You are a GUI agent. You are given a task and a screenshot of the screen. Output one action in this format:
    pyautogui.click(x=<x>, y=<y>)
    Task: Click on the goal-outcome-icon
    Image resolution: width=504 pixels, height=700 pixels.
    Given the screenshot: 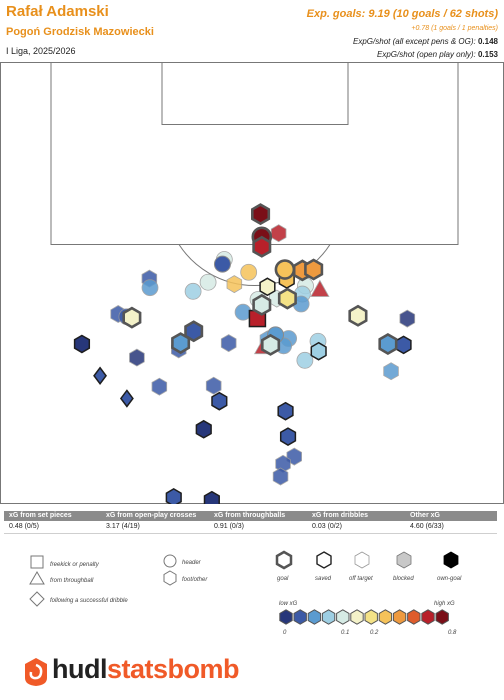 What is the action you would take?
    pyautogui.click(x=284, y=560)
    